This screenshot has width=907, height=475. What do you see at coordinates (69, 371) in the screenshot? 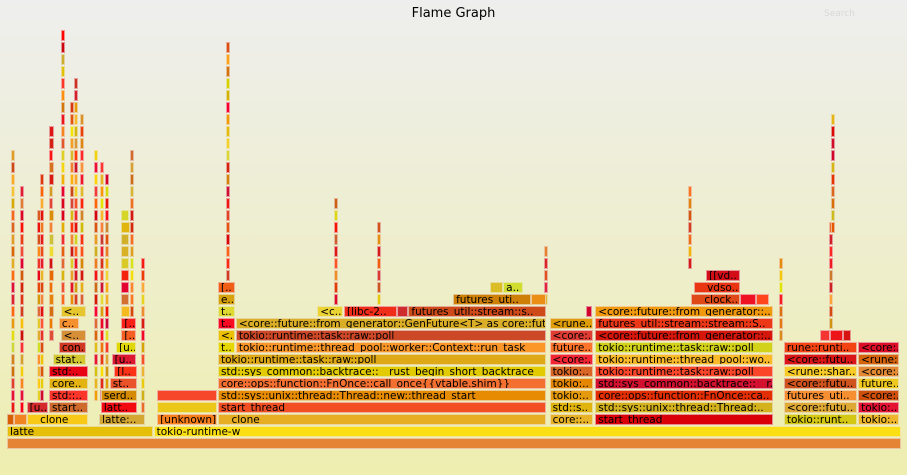
I see `stack-frame: std:..` at bounding box center [69, 371].